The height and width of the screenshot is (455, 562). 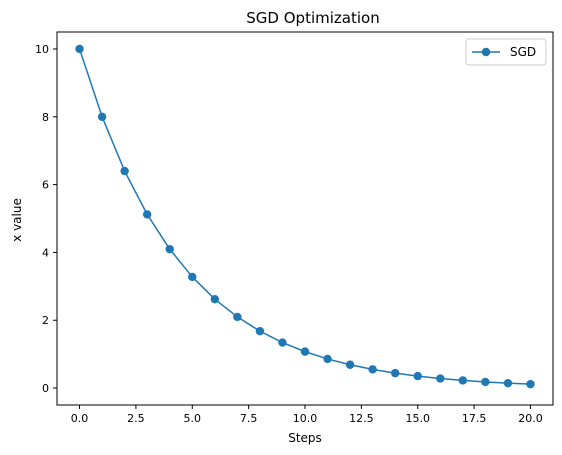 I want to click on y-tick-label: 2, so click(x=45, y=320).